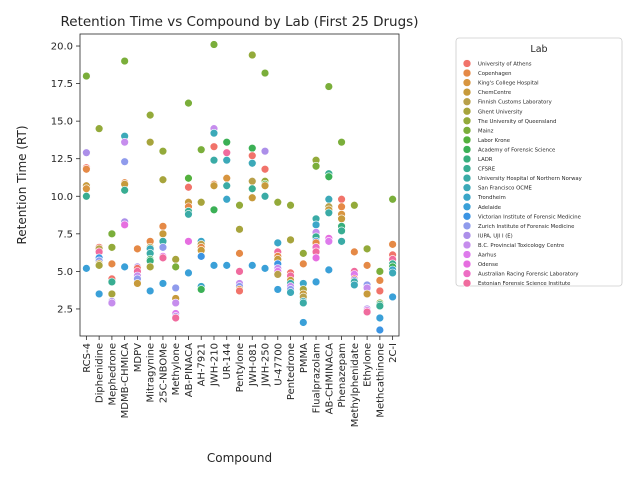  Describe the element at coordinates (240, 367) in the screenshot. I see `x-tick-label: Pentylone` at that location.